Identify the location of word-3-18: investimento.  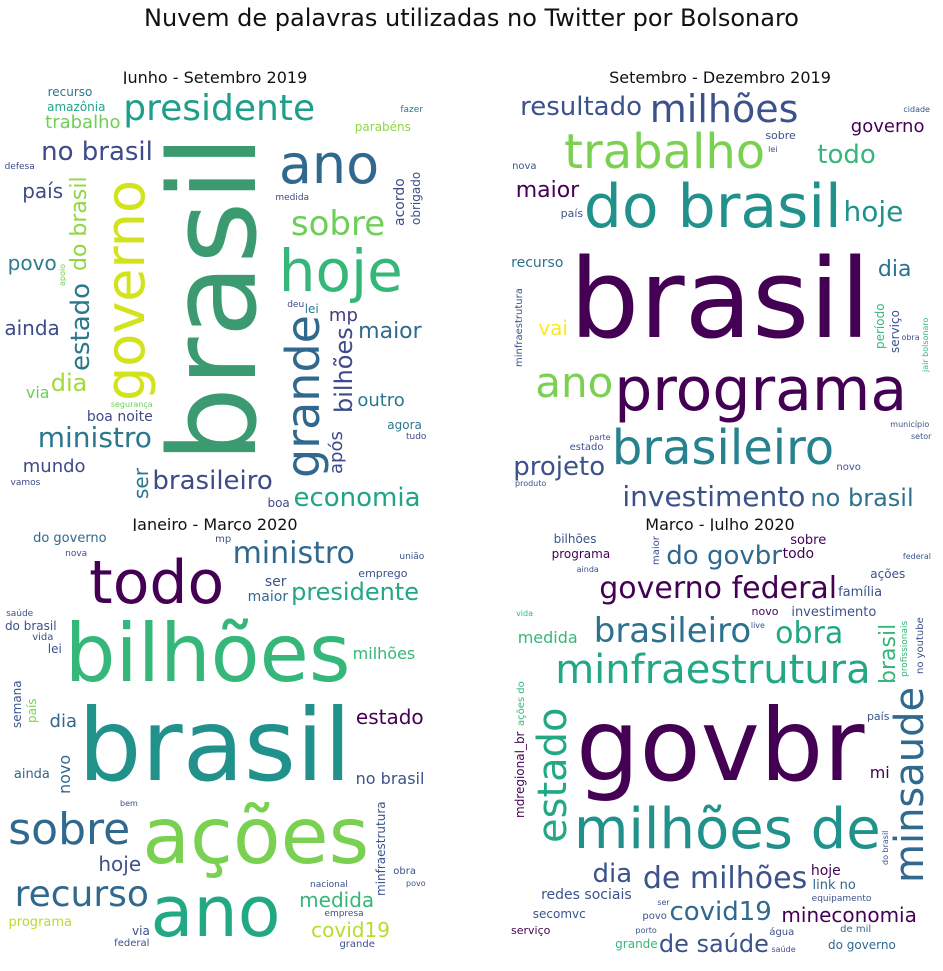
(834, 612).